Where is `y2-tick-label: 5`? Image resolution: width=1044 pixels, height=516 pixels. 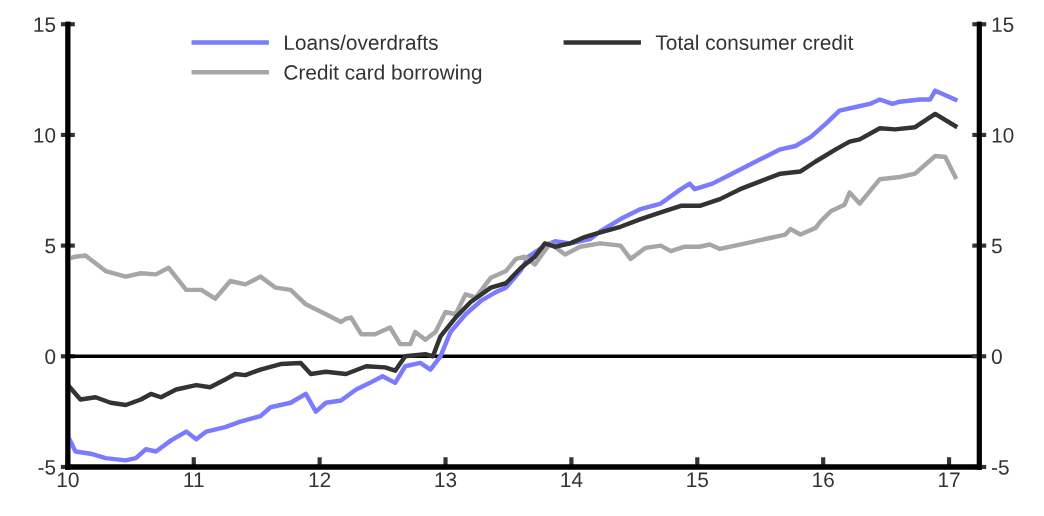 y2-tick-label: 5 is located at coordinates (996, 246).